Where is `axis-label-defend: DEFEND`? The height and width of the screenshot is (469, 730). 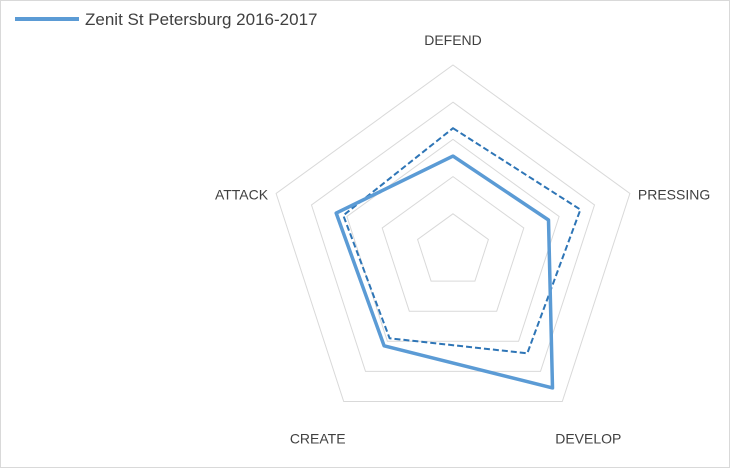
axis-label-defend: DEFEND is located at coordinates (453, 40).